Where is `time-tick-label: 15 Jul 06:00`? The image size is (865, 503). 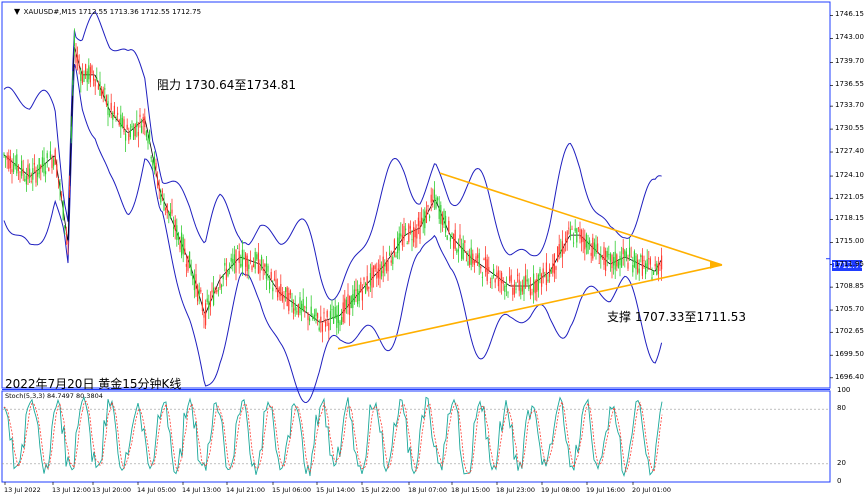
time-tick-label: 15 Jul 06:00 is located at coordinates (291, 490).